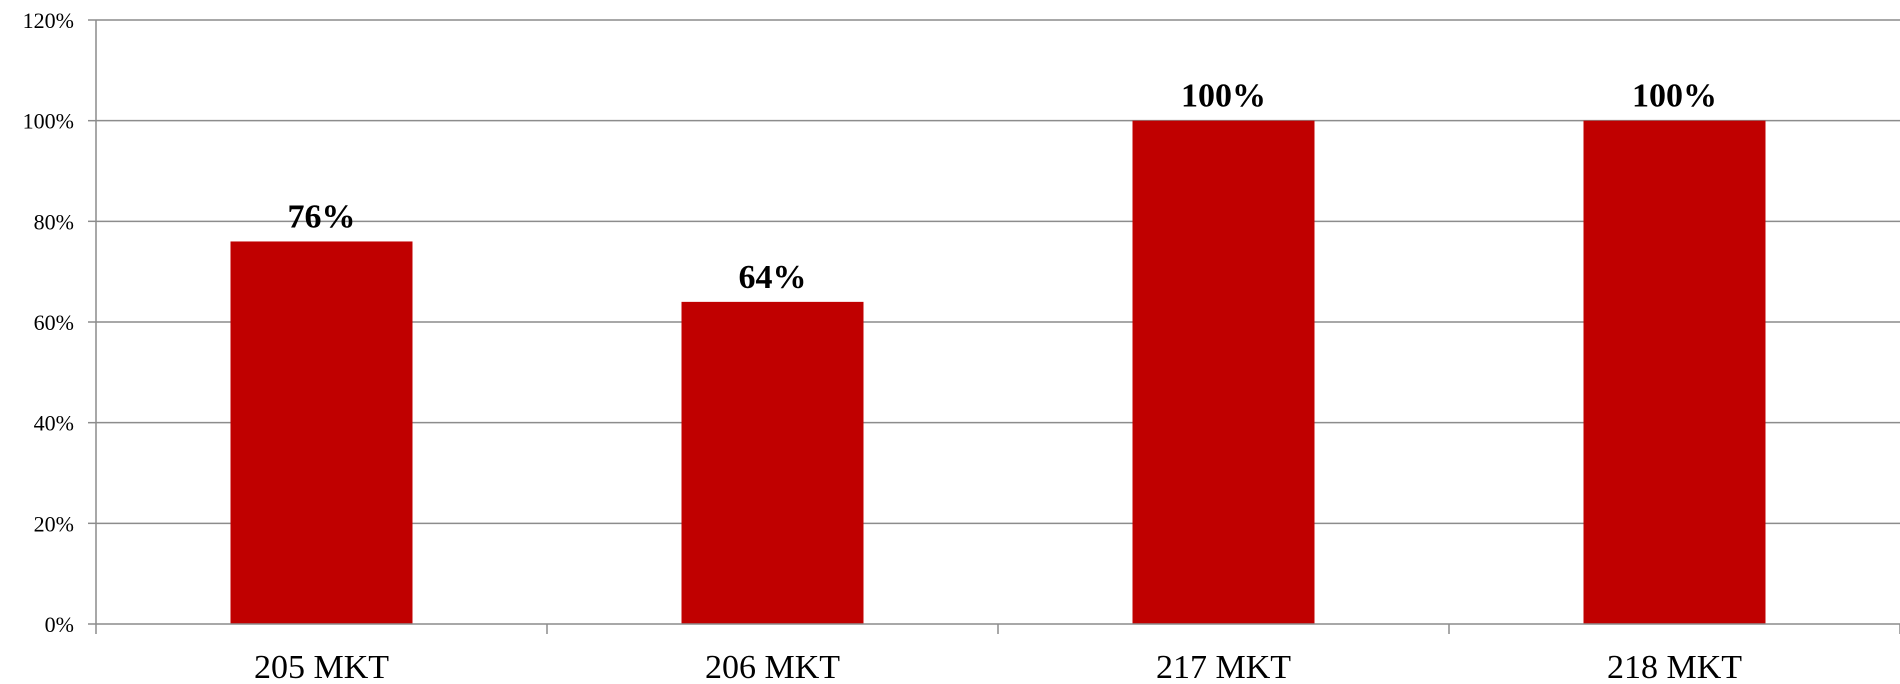  I want to click on data-label: 76%, so click(322, 216).